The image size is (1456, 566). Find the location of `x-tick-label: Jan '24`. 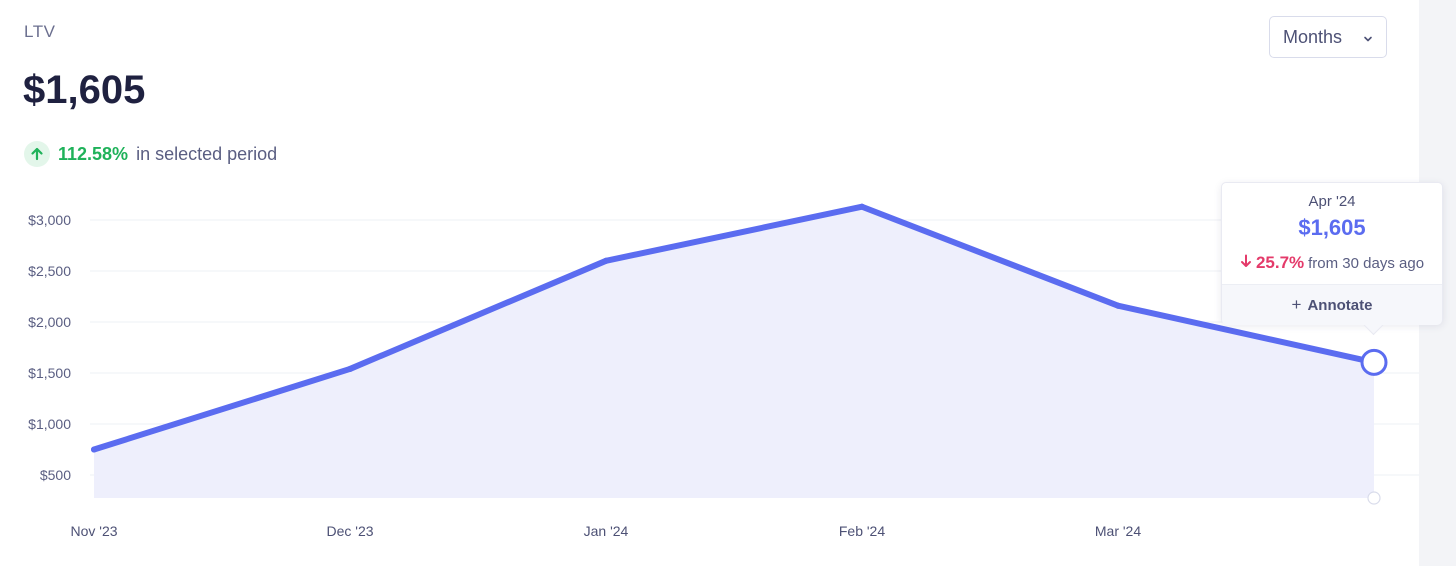

x-tick-label: Jan '24 is located at coordinates (606, 531).